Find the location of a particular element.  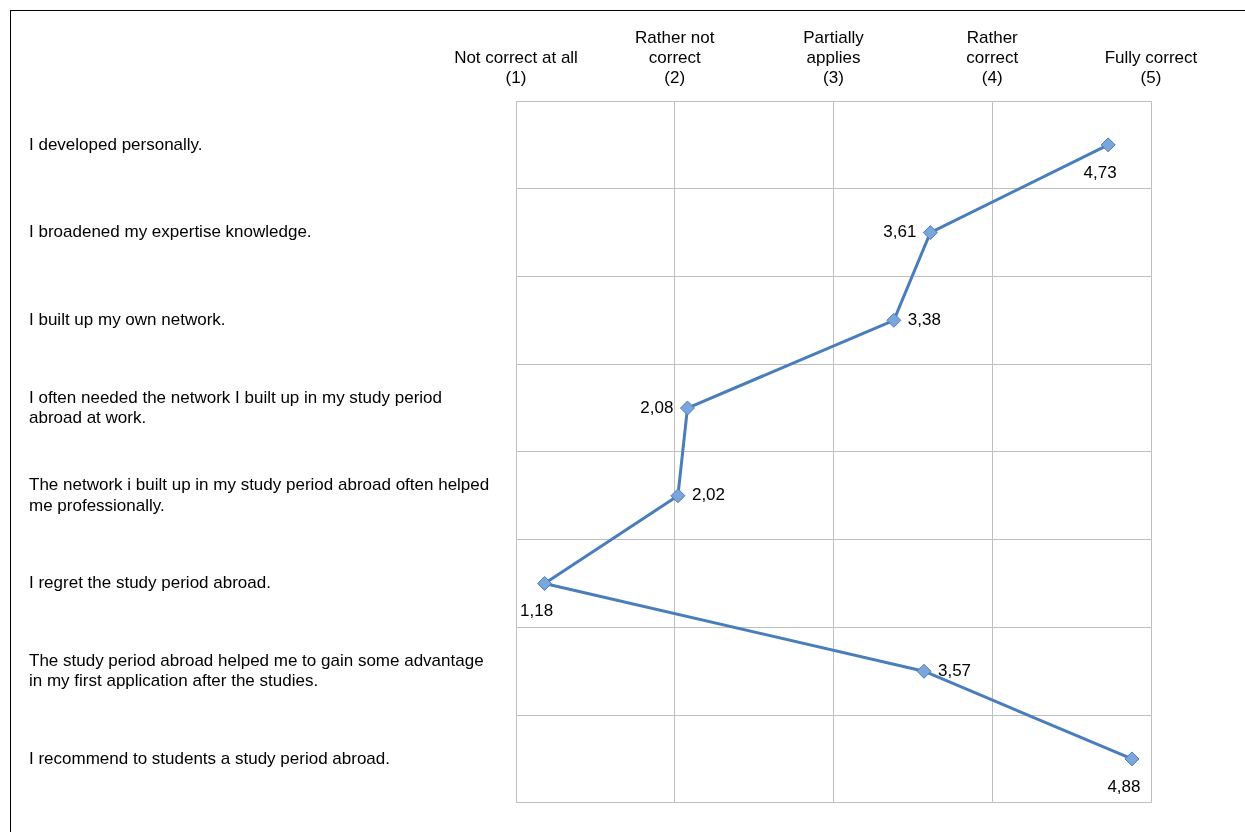

y-tick-label: I regret the study period abroad. is located at coordinates (150, 583).